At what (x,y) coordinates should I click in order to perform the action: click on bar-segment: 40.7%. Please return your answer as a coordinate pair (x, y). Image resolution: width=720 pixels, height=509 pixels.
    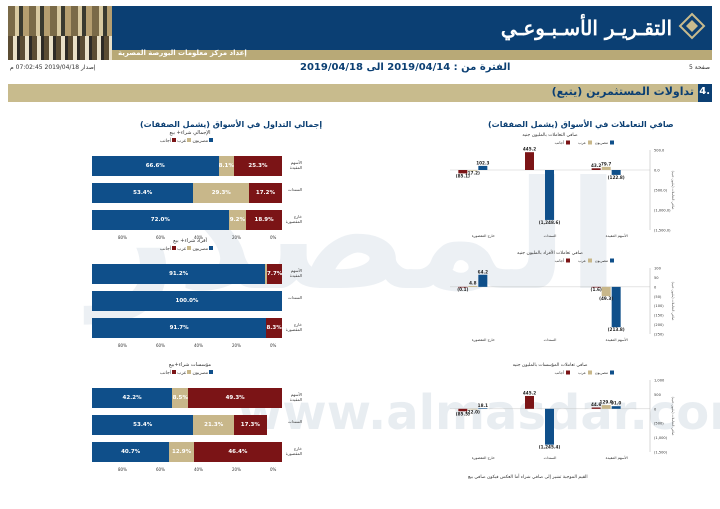
    Looking at the image, I should click on (131, 452).